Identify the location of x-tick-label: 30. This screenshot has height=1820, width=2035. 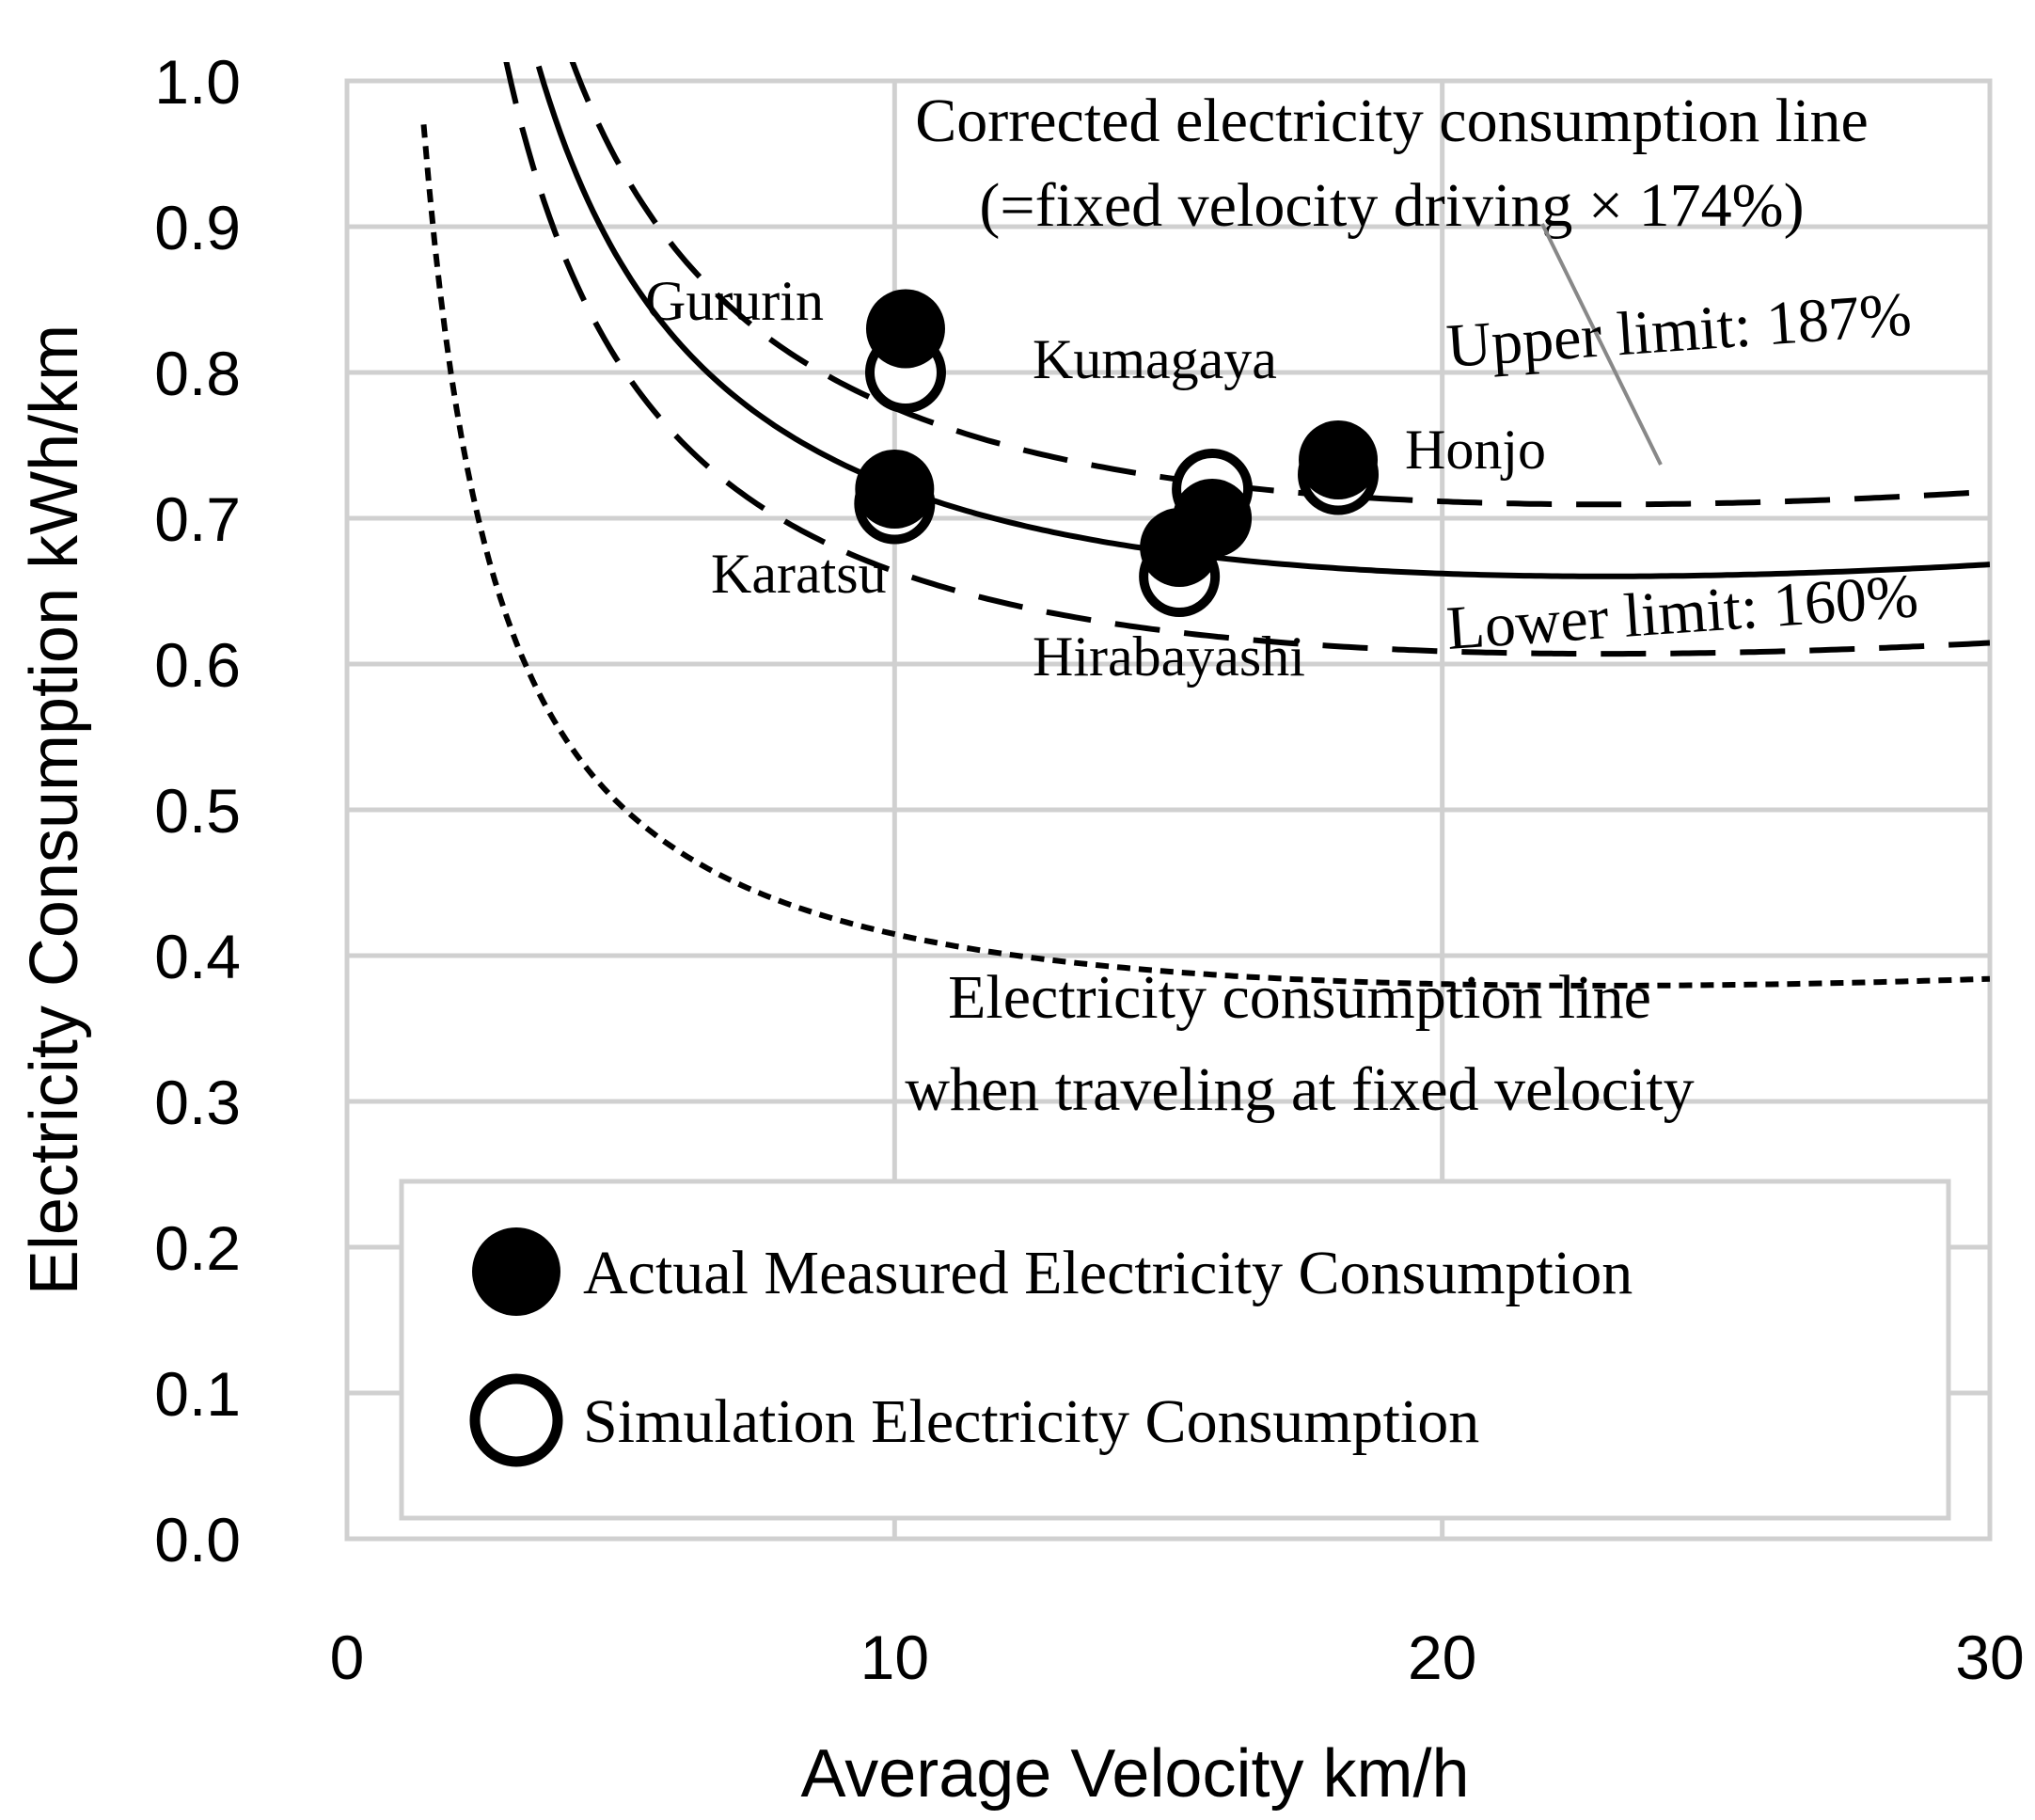
(1989, 1657).